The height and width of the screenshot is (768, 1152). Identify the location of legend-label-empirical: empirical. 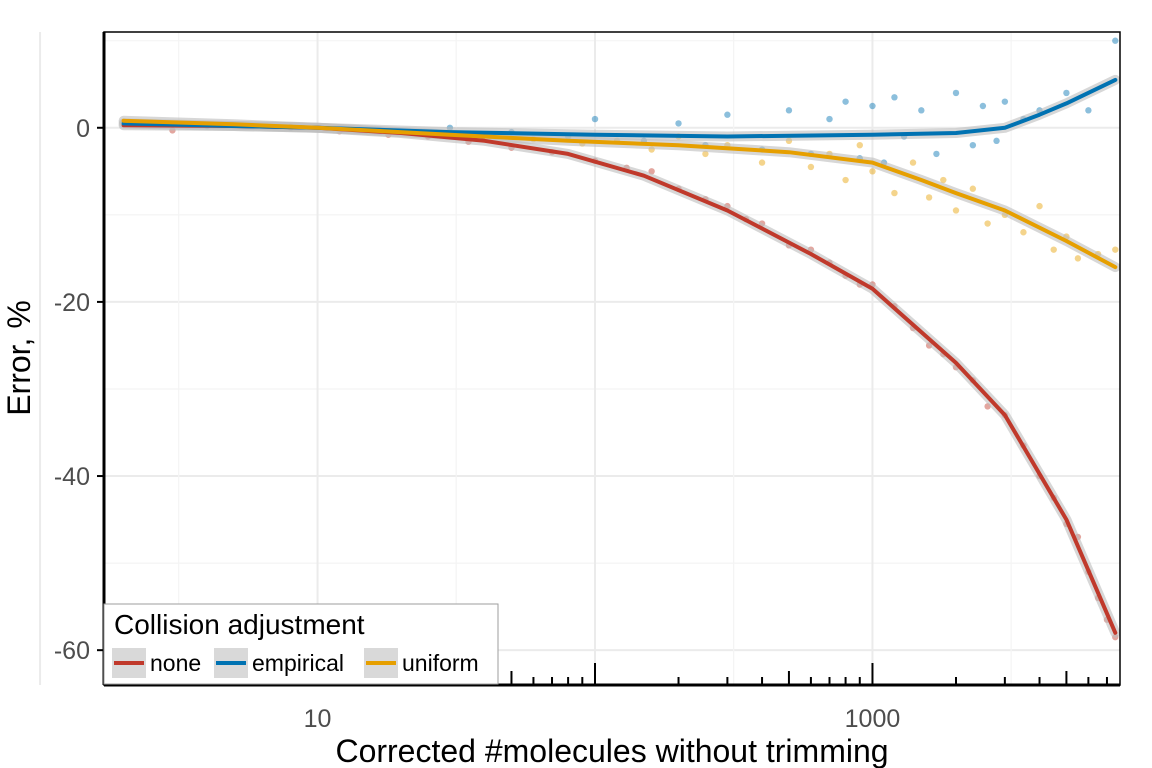
(298, 663).